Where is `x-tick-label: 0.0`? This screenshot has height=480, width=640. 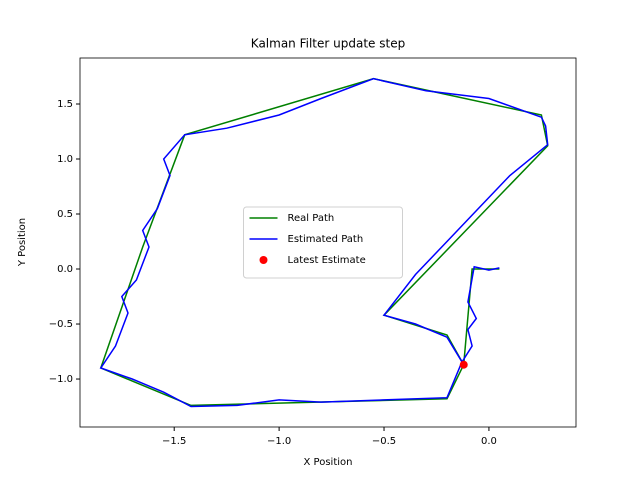
x-tick-label: 0.0 is located at coordinates (489, 441).